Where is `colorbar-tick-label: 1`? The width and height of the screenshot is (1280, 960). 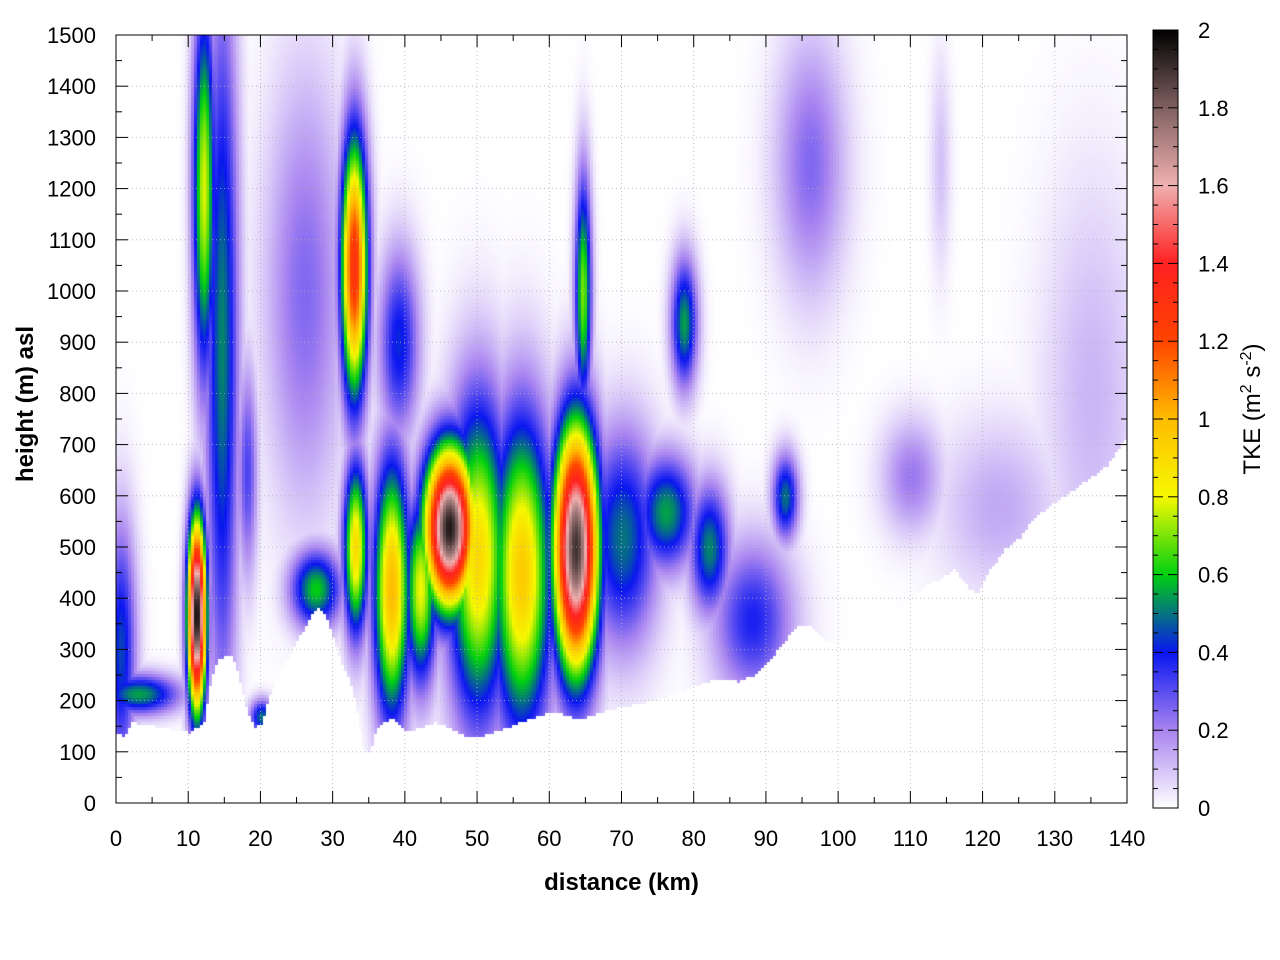
colorbar-tick-label: 1 is located at coordinates (1204, 419).